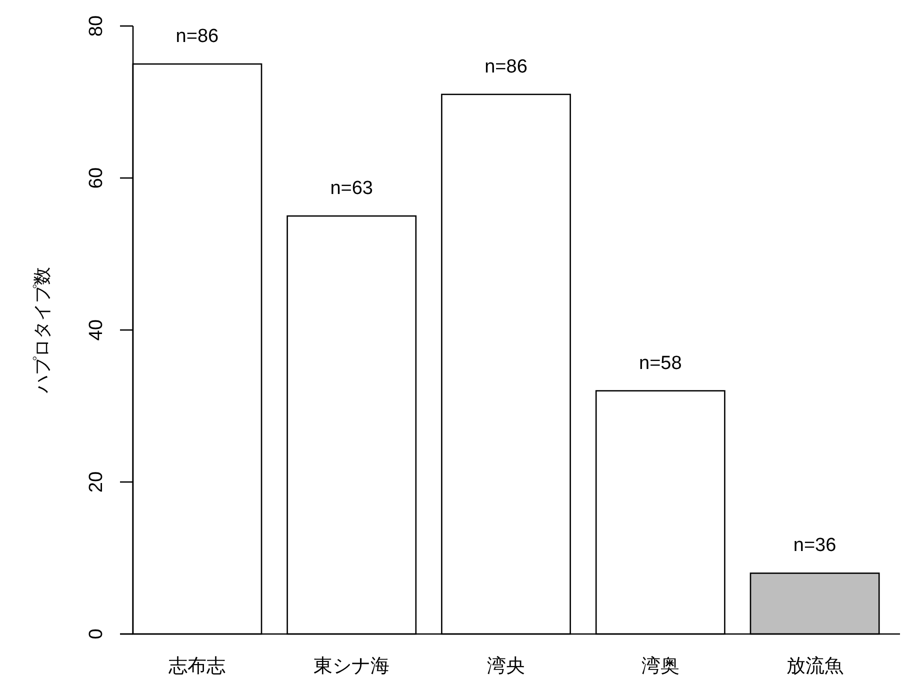  I want to click on y-axis-title: ハプロタイプ数, so click(42, 330).